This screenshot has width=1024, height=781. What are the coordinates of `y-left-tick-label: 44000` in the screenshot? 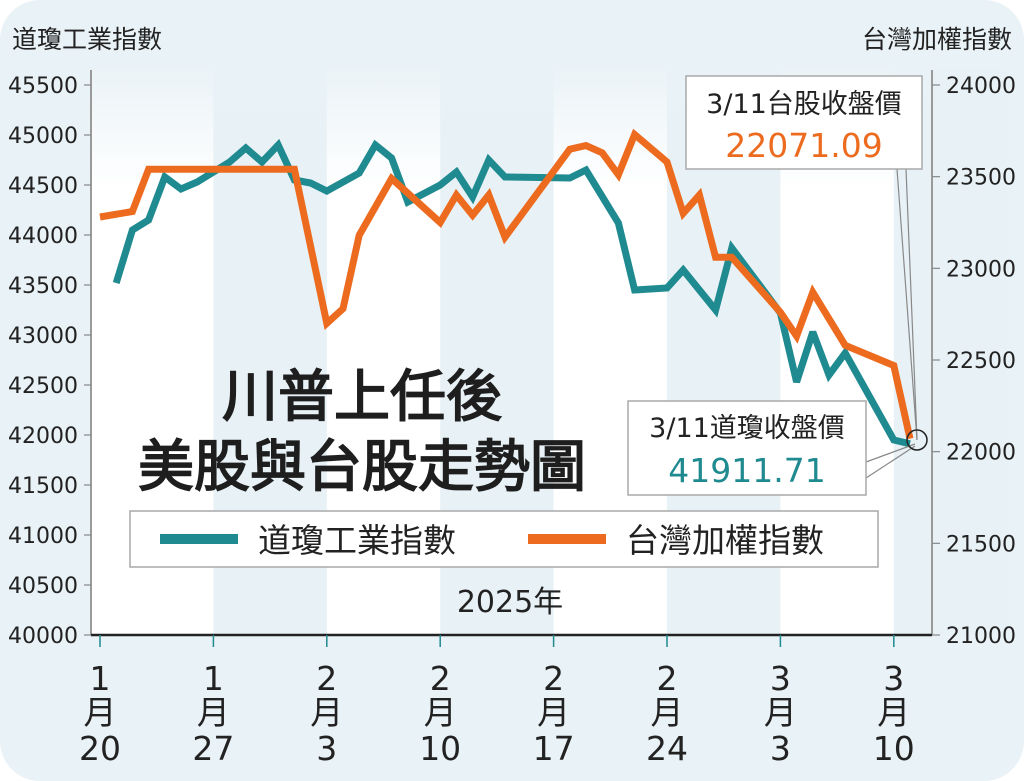 It's located at (43, 236).